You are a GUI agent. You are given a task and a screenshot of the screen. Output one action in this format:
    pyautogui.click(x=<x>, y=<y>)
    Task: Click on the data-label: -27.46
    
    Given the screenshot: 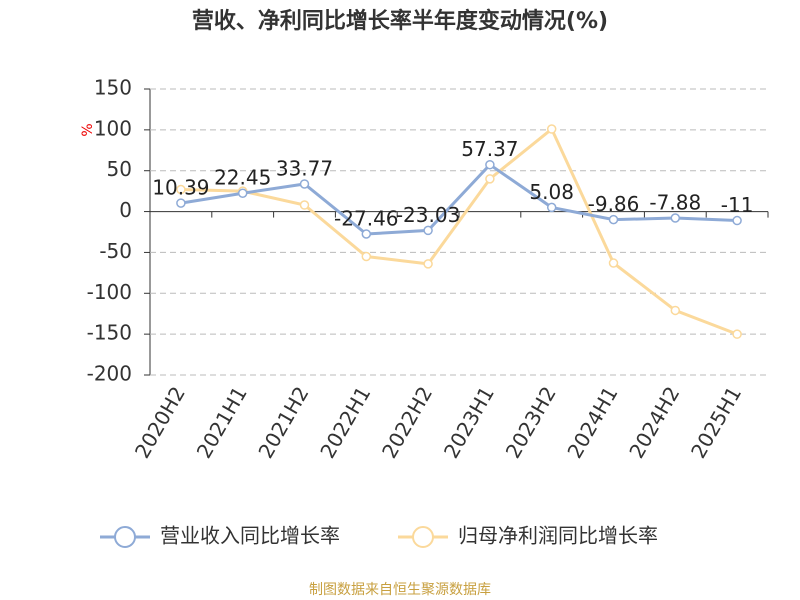 What is the action you would take?
    pyautogui.click(x=366, y=219)
    